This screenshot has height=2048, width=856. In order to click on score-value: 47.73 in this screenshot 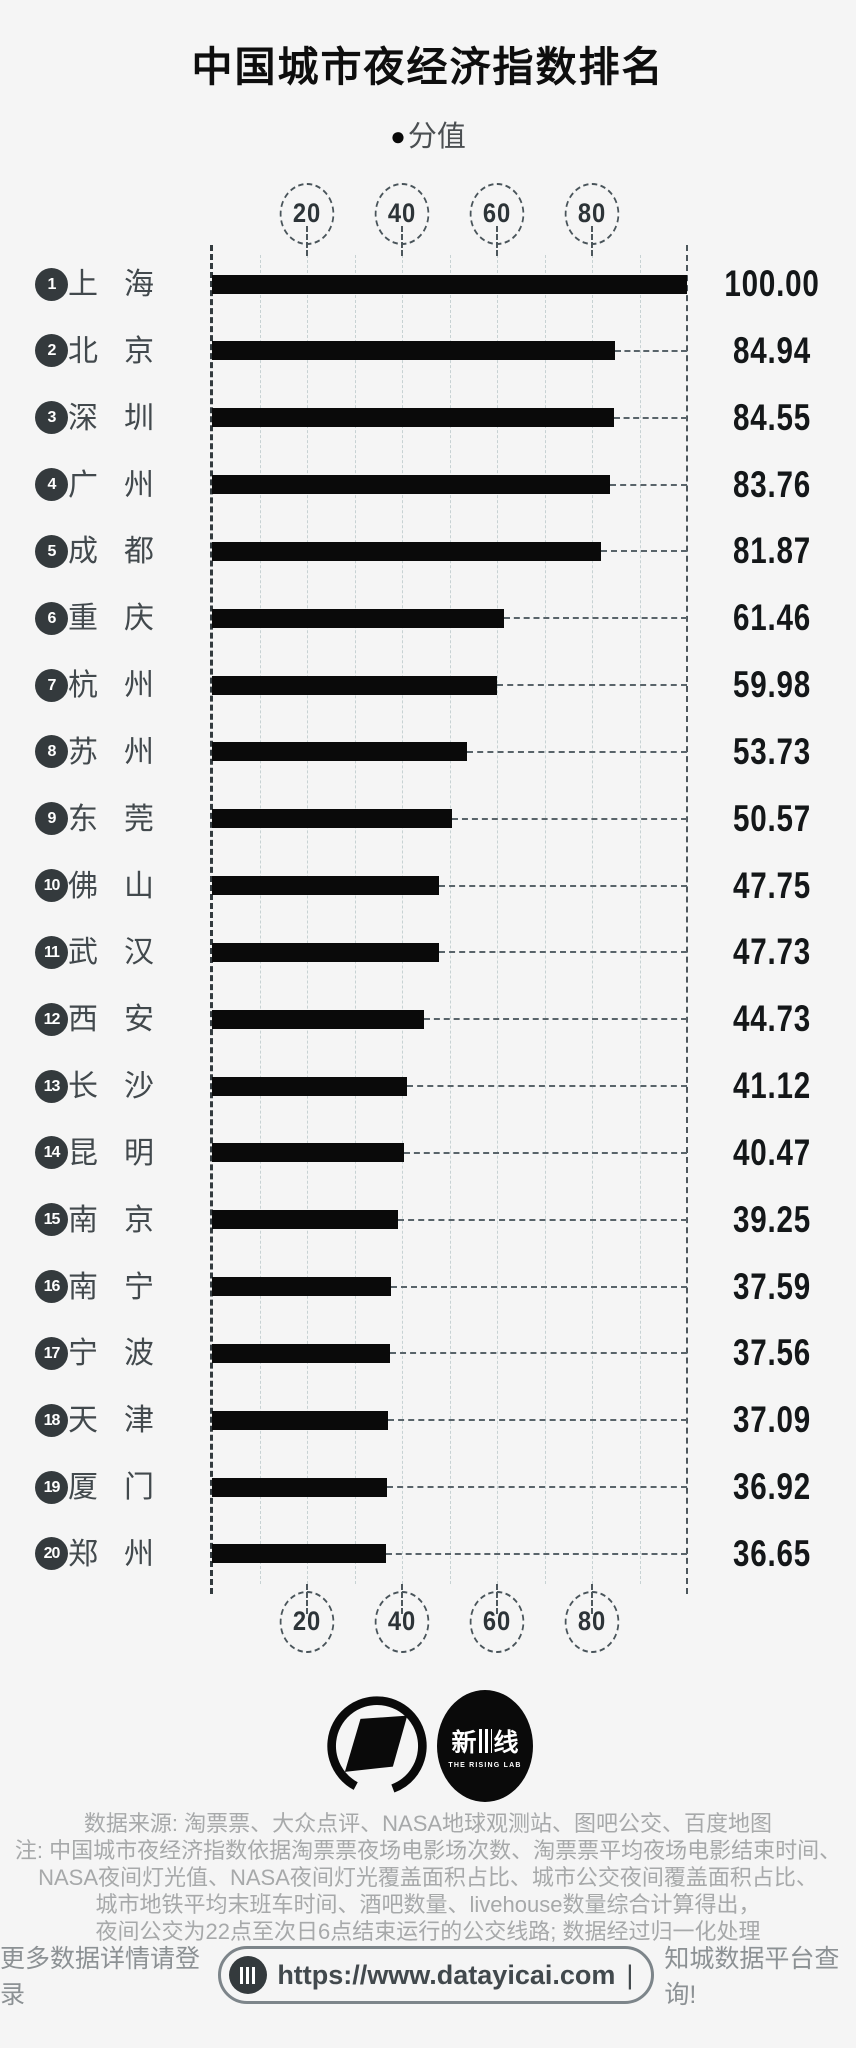, I will do `click(772, 952)`.